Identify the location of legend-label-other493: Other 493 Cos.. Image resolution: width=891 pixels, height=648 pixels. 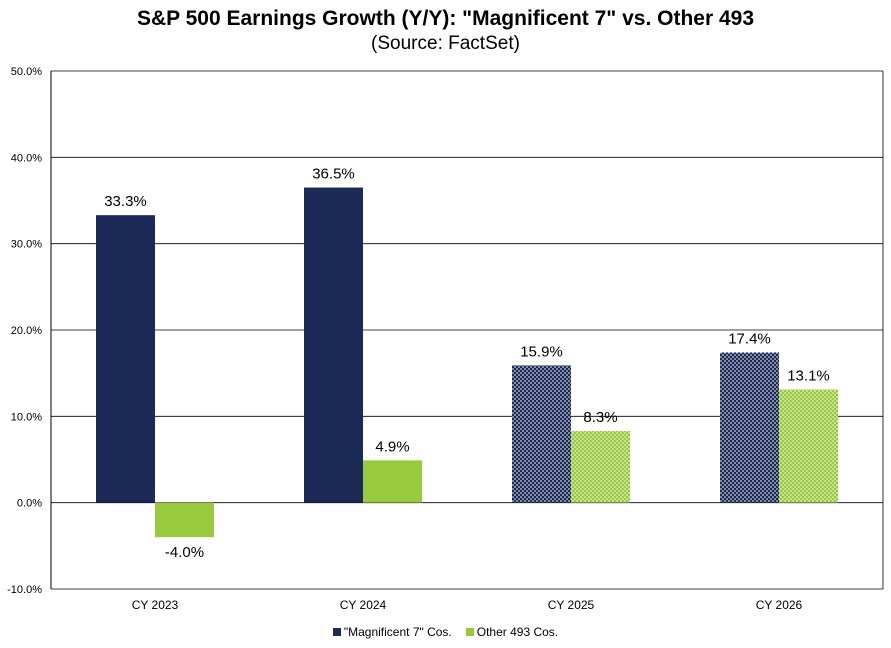
(517, 632).